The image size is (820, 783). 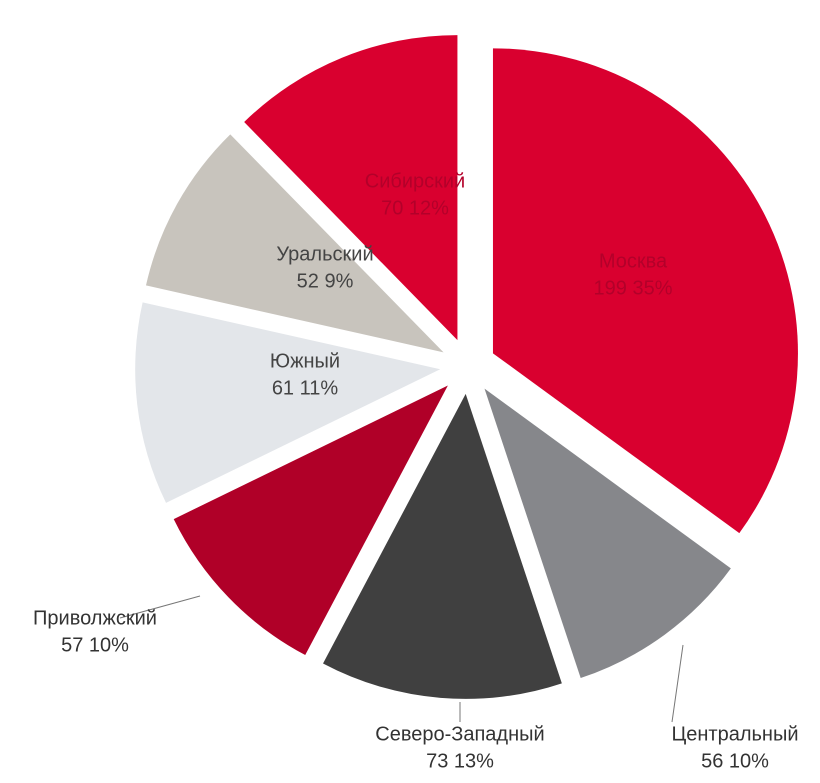 What do you see at coordinates (633, 288) in the screenshot?
I see `slice-value-label: 199 35%` at bounding box center [633, 288].